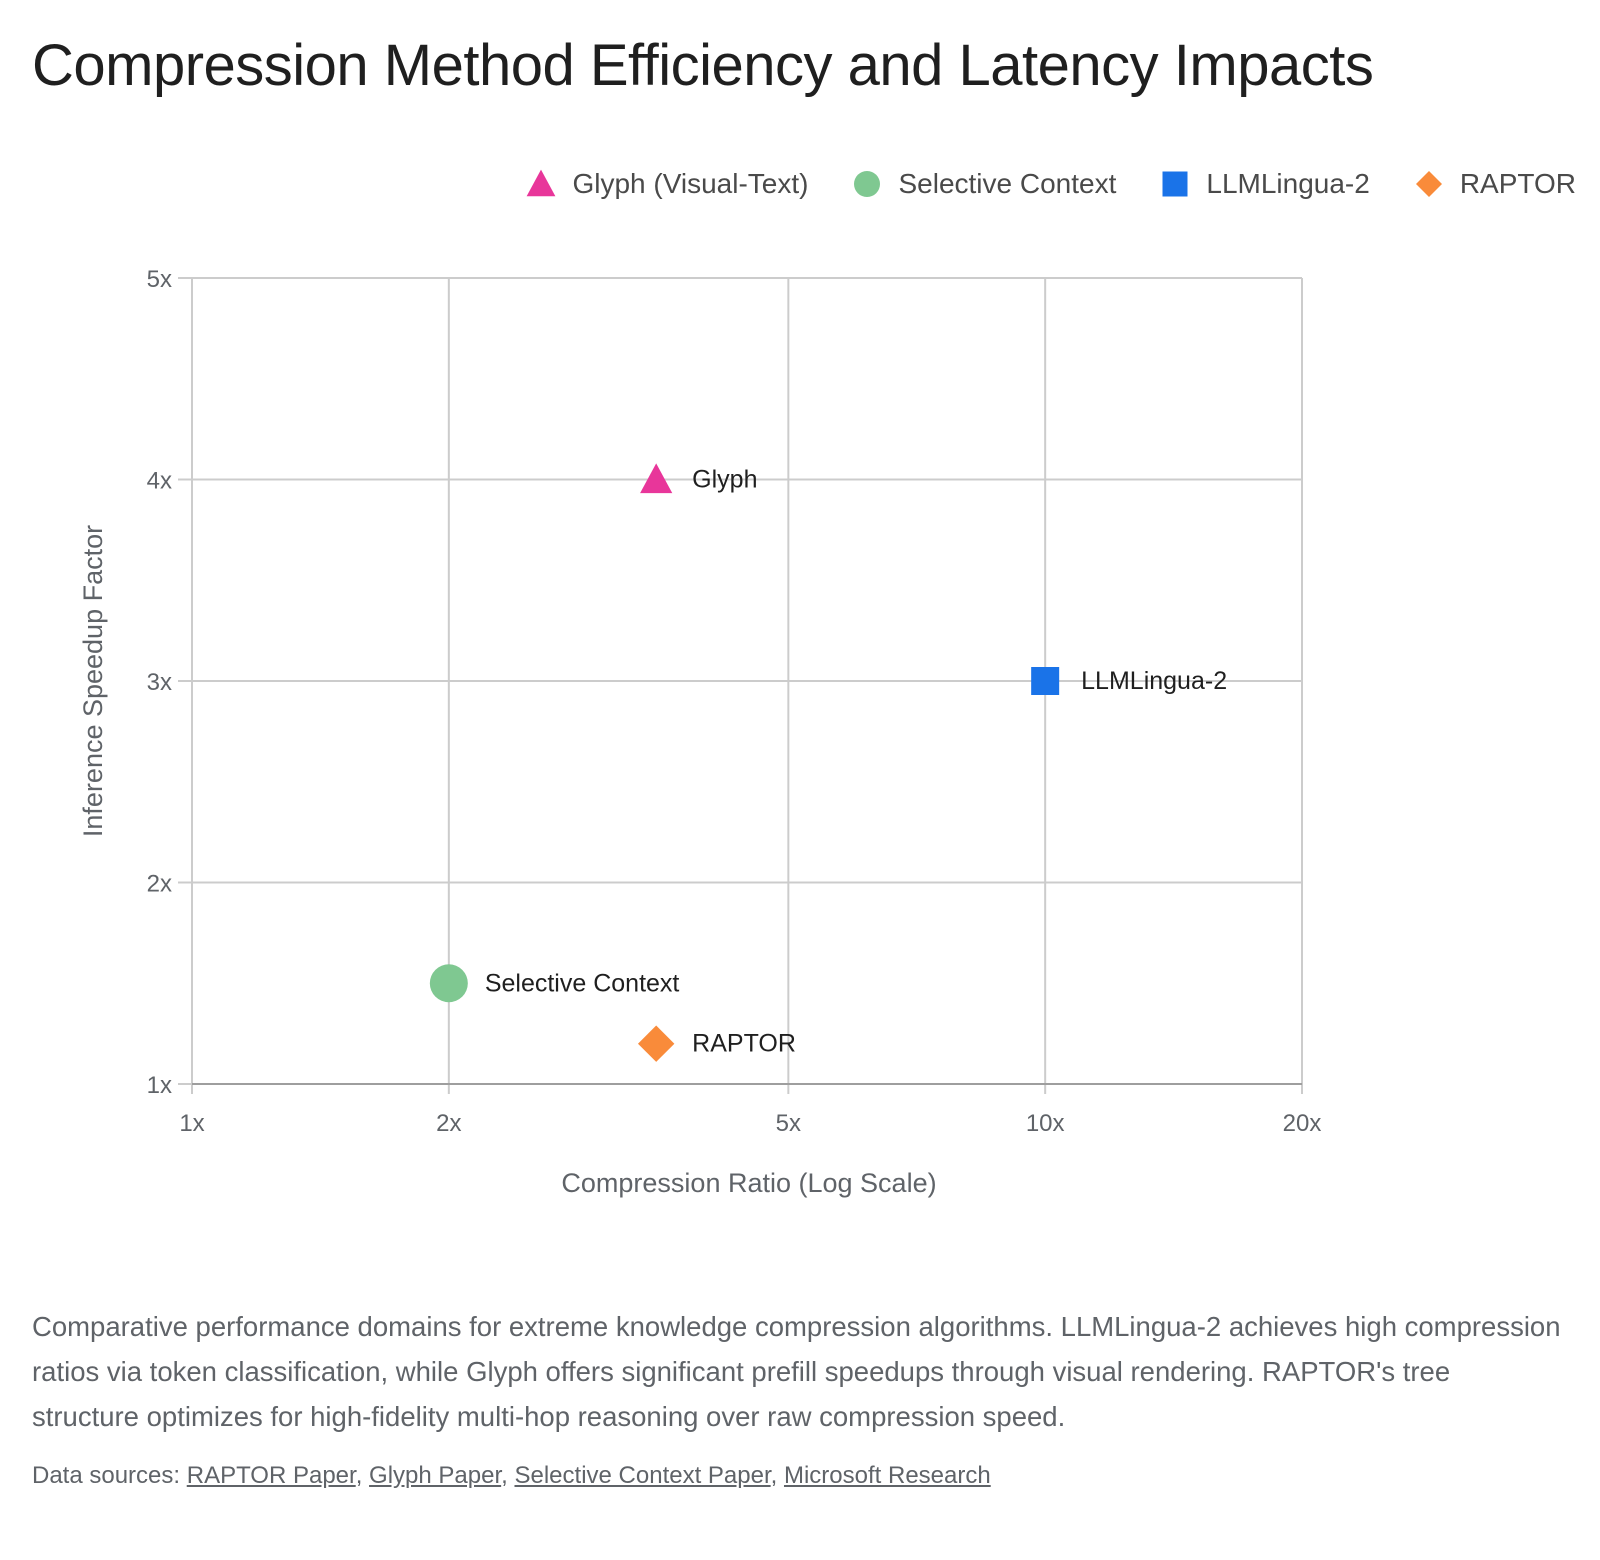 Image resolution: width=1600 pixels, height=1560 pixels. What do you see at coordinates (159, 481) in the screenshot?
I see `y-tick-label: 4x` at bounding box center [159, 481].